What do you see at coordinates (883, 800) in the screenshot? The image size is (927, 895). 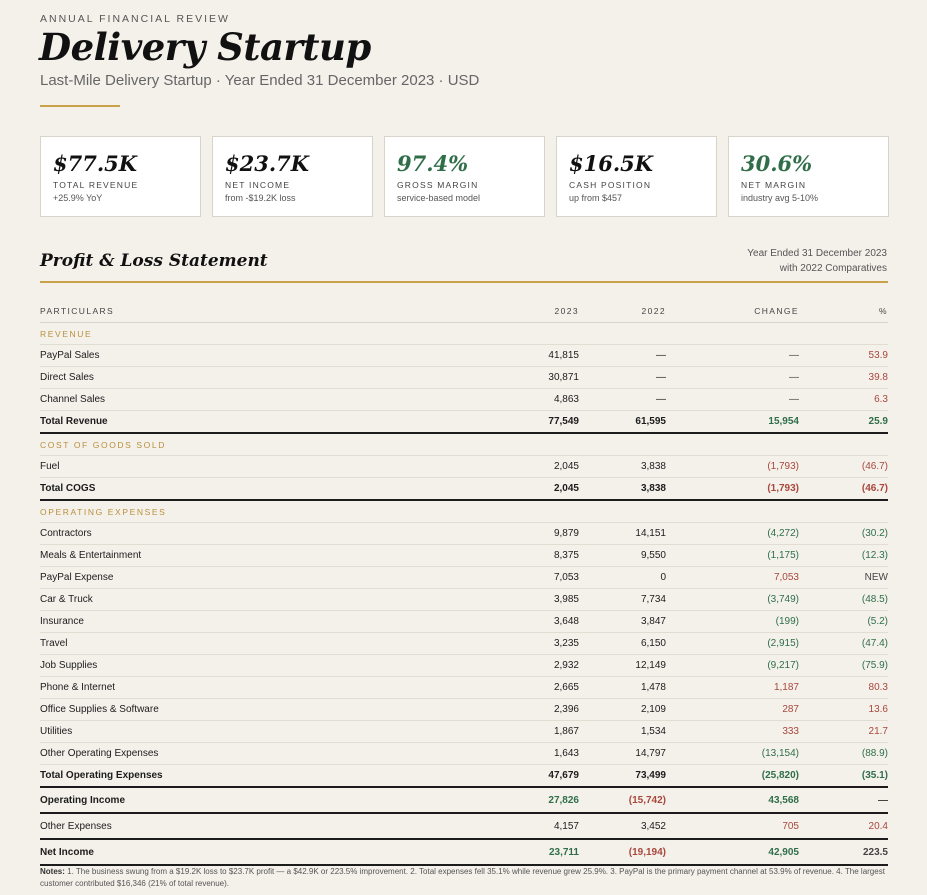 I see `cell-percent: —` at bounding box center [883, 800].